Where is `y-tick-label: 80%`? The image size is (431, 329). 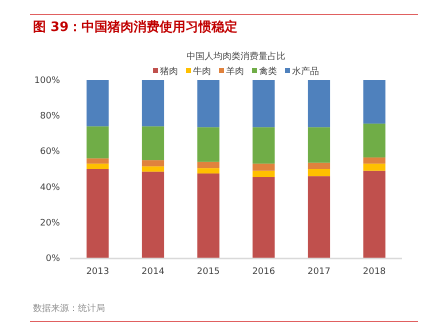
y-tick-label: 80% is located at coordinates (50, 117).